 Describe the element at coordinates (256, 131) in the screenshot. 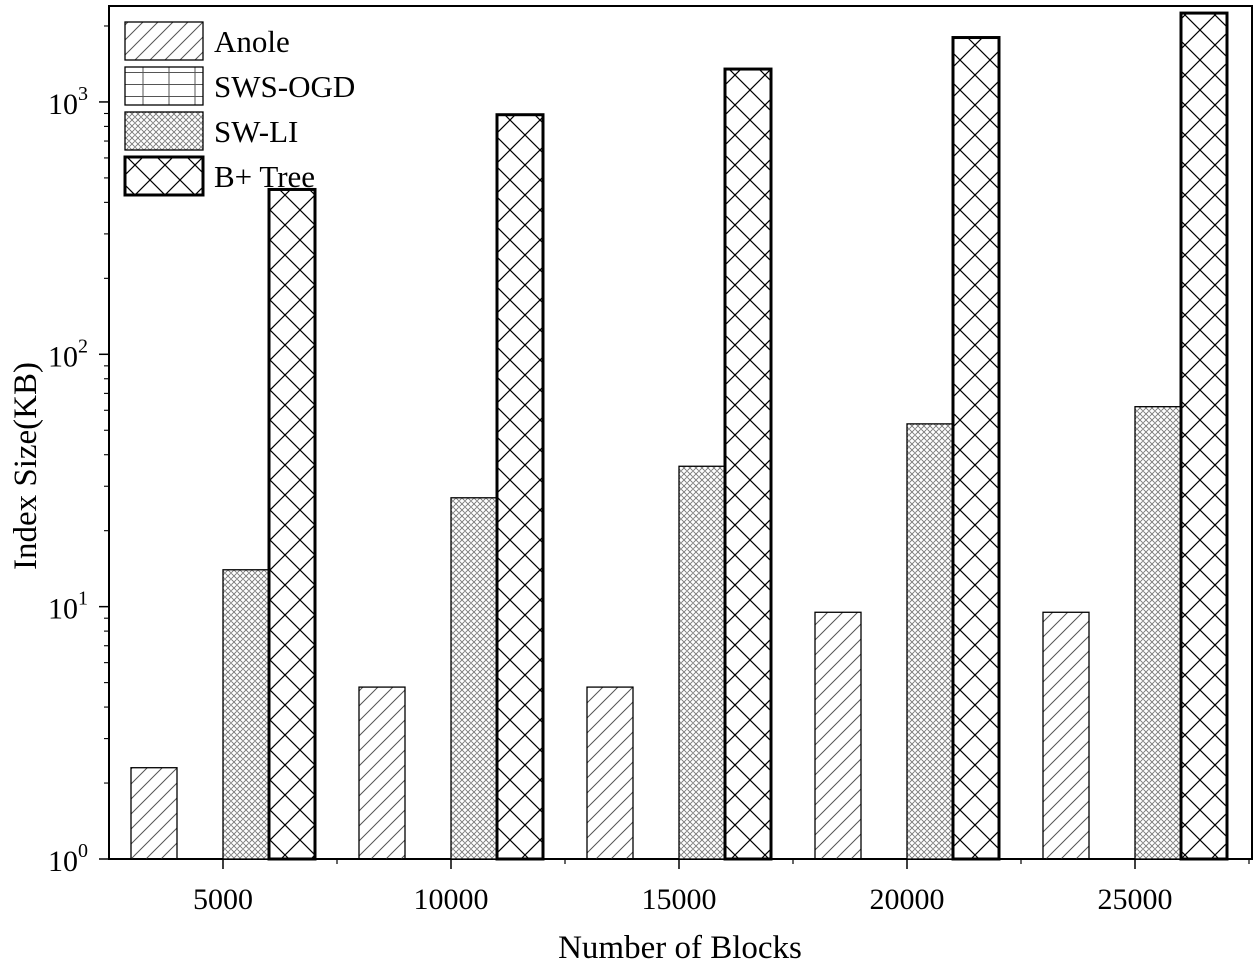

I see `legend-label: SW-LI` at that location.